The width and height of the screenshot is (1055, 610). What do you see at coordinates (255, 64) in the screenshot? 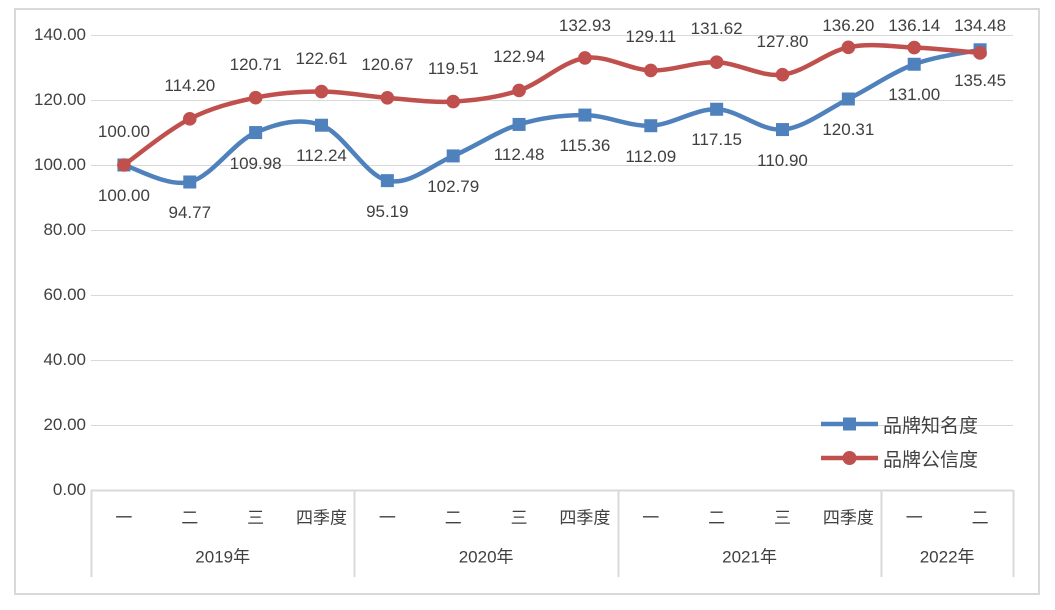
I see `data-label-brand-credibility: 120.71` at bounding box center [255, 64].